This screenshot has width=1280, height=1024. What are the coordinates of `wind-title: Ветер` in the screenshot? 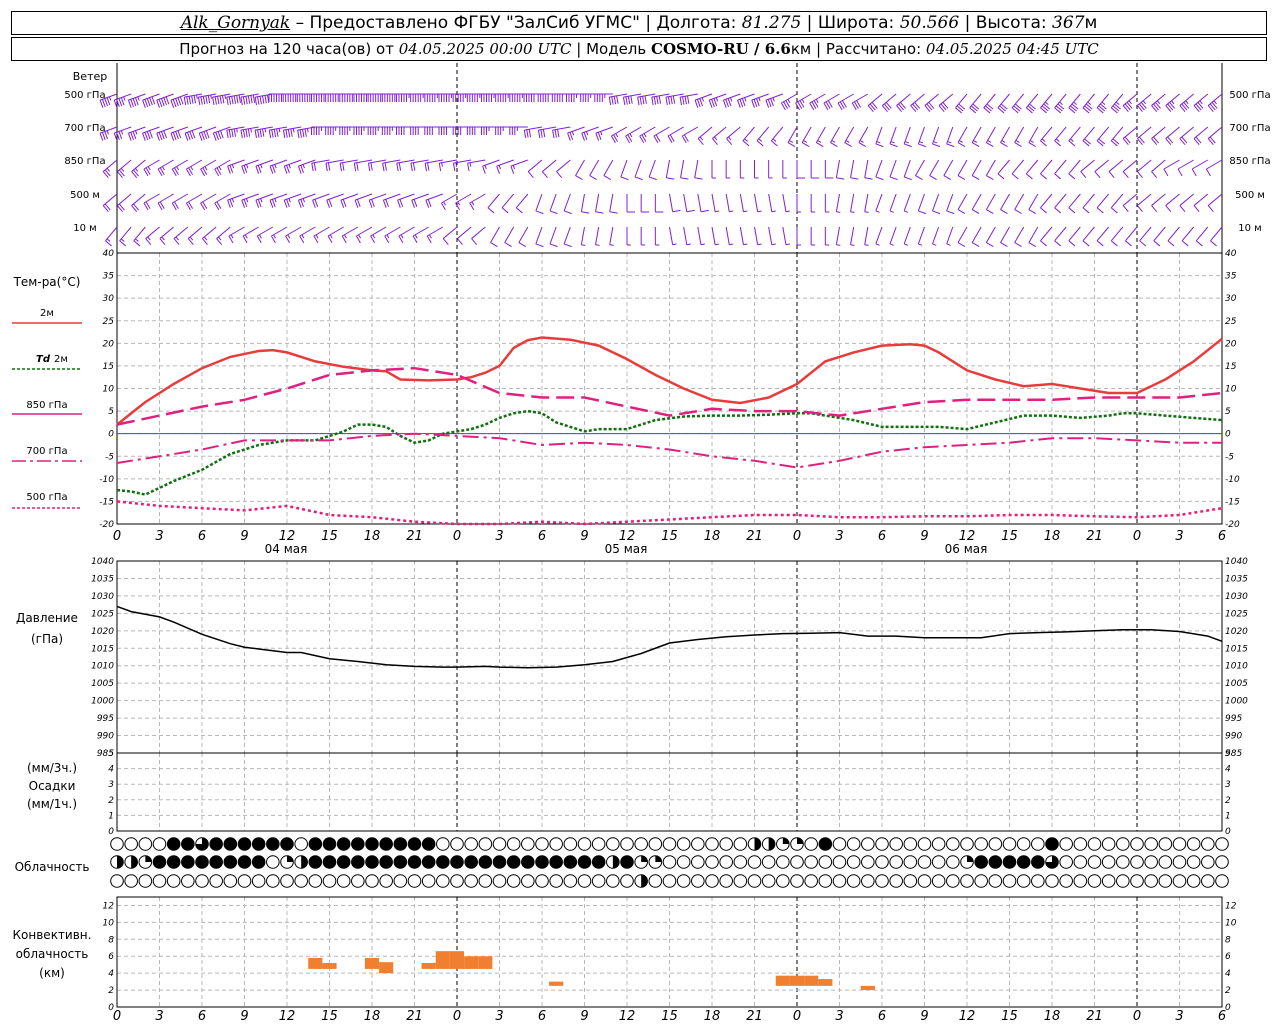 It's located at (90, 76).